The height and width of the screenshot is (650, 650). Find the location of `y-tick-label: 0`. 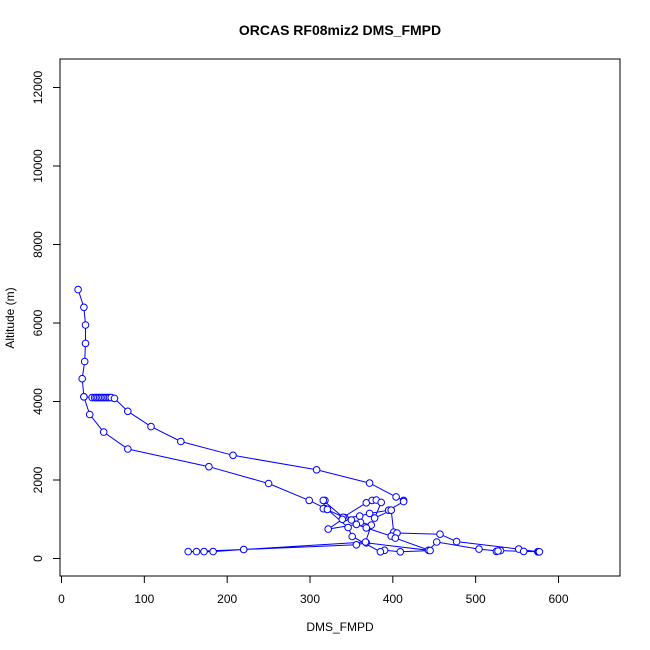

y-tick-label: 0 is located at coordinates (38, 558).